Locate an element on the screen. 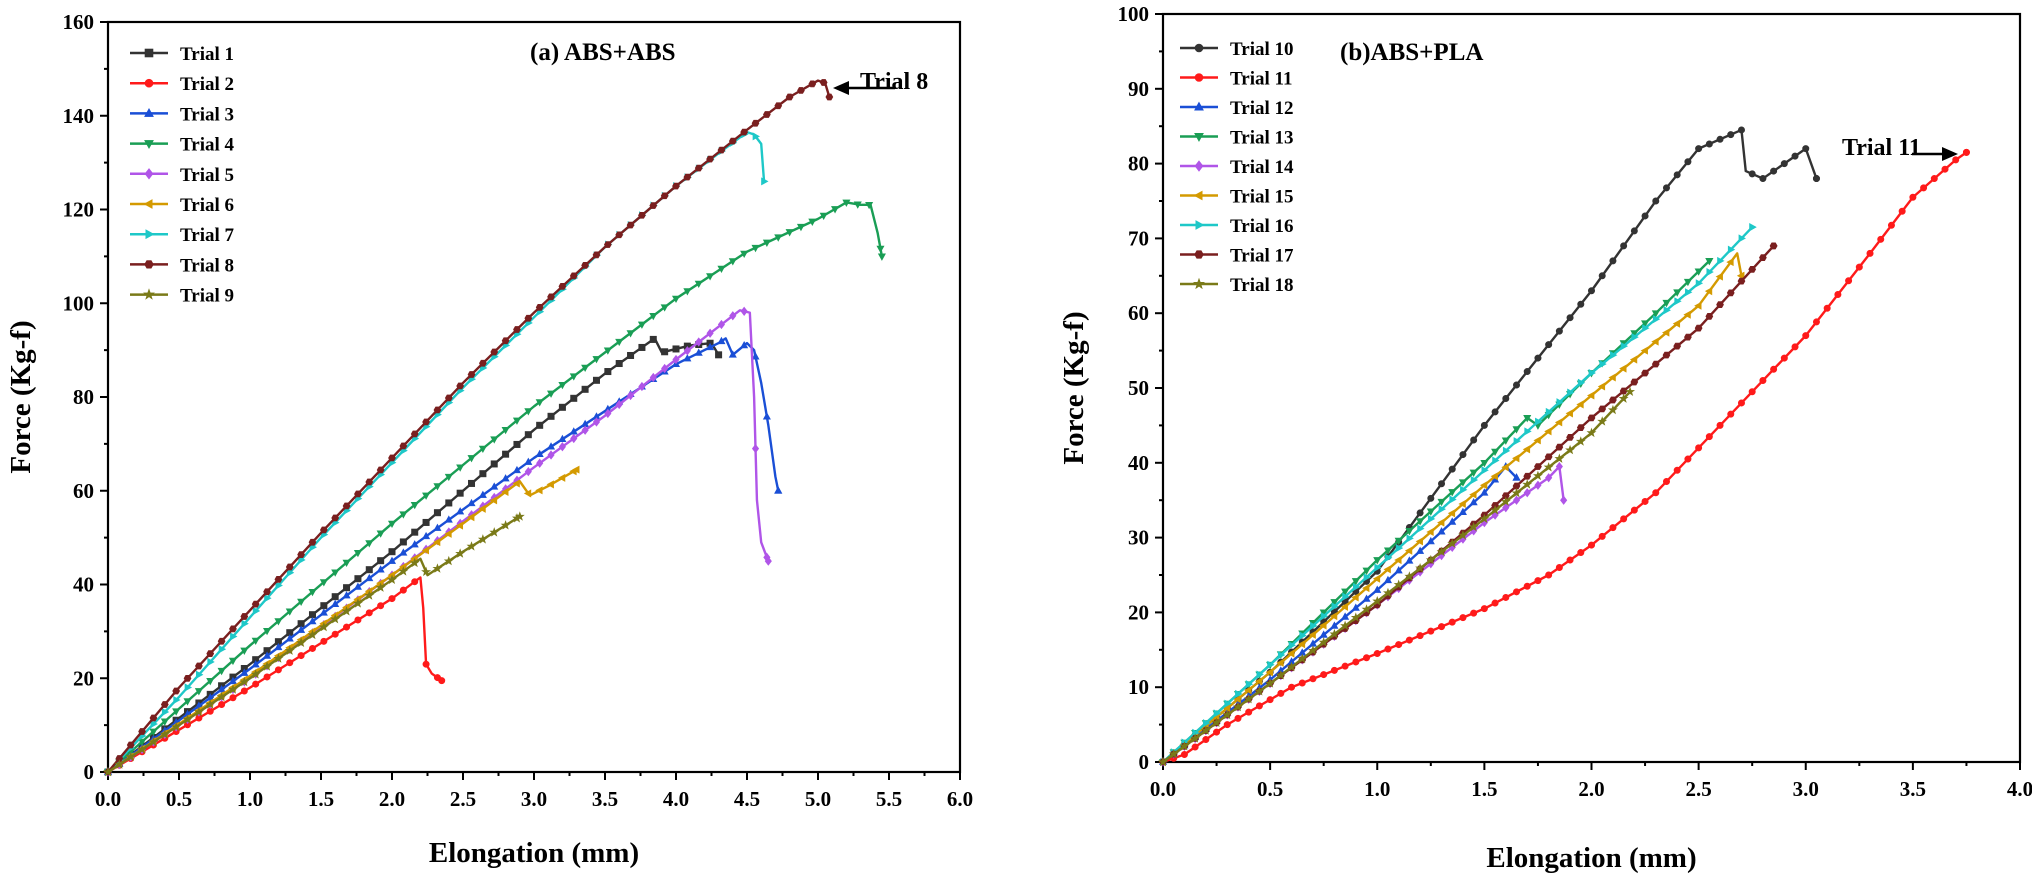 Image resolution: width=2032 pixels, height=890 pixels. x-tick-label: 1.0 is located at coordinates (250, 799).